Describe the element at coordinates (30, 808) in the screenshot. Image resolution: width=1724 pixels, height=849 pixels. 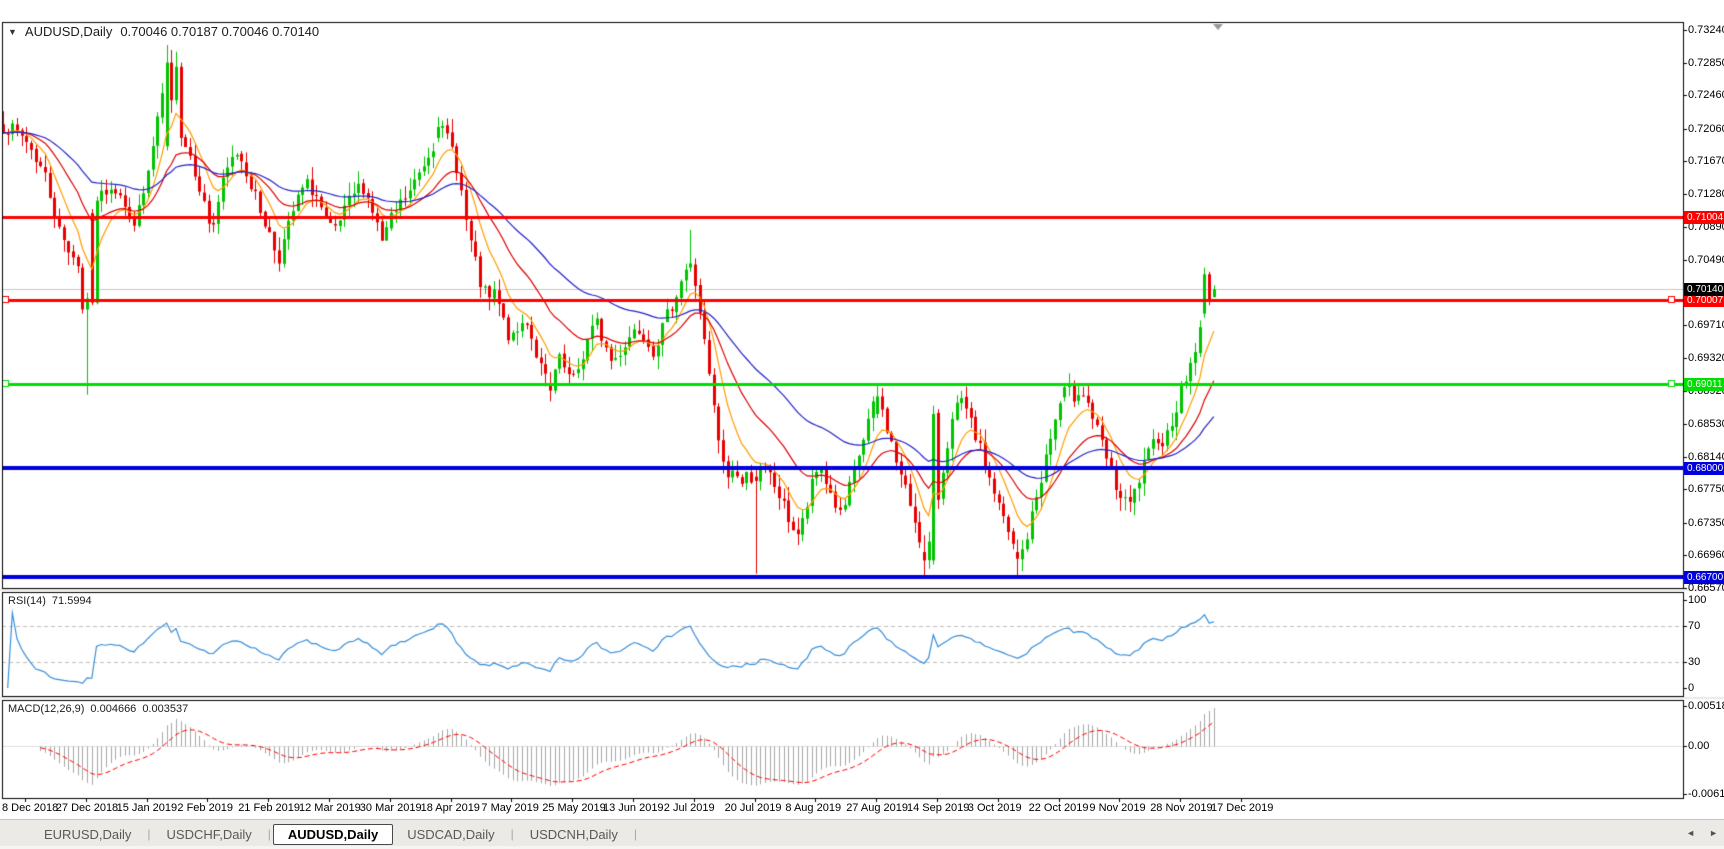
I see `x-axis-date-label: 8 Dec 2018` at that location.